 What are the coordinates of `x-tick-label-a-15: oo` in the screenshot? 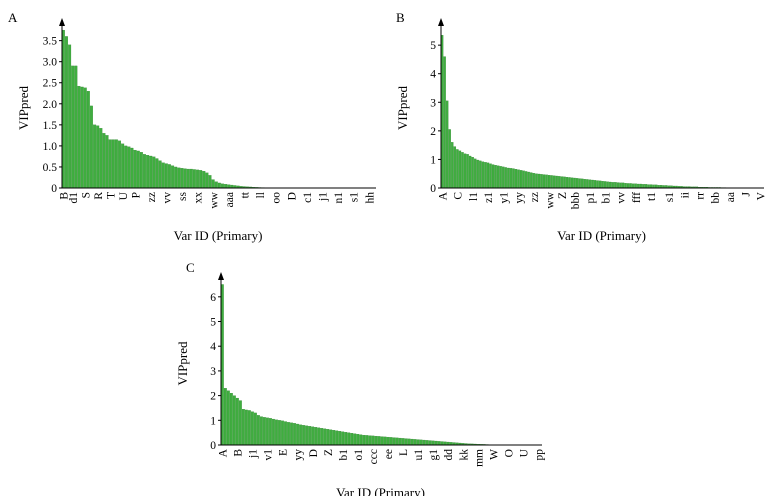 It's located at (277, 198).